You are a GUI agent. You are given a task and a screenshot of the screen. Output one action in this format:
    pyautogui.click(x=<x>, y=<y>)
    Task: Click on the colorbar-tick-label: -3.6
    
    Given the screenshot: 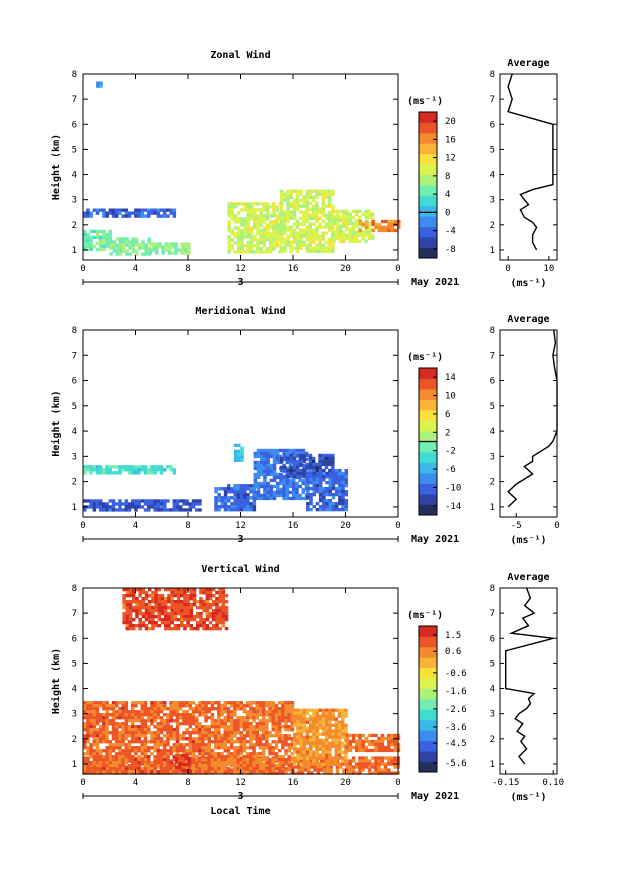 What is the action you would take?
    pyautogui.click(x=456, y=728)
    